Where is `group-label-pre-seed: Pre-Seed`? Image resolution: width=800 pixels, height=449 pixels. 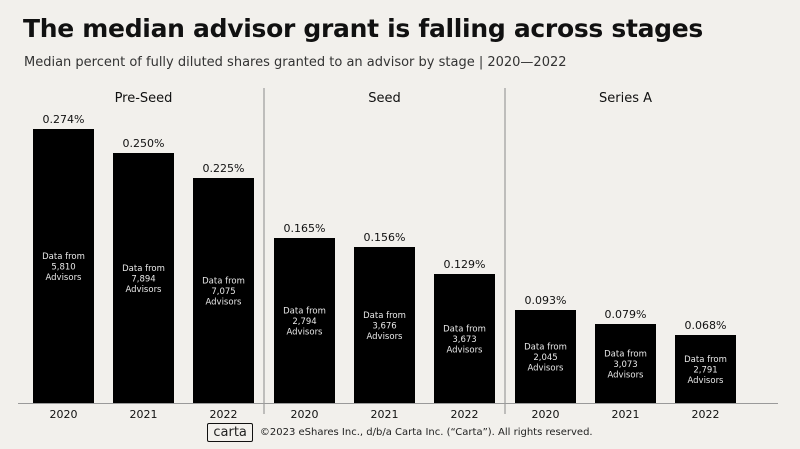 group-label-pre-seed: Pre-Seed is located at coordinates (144, 98).